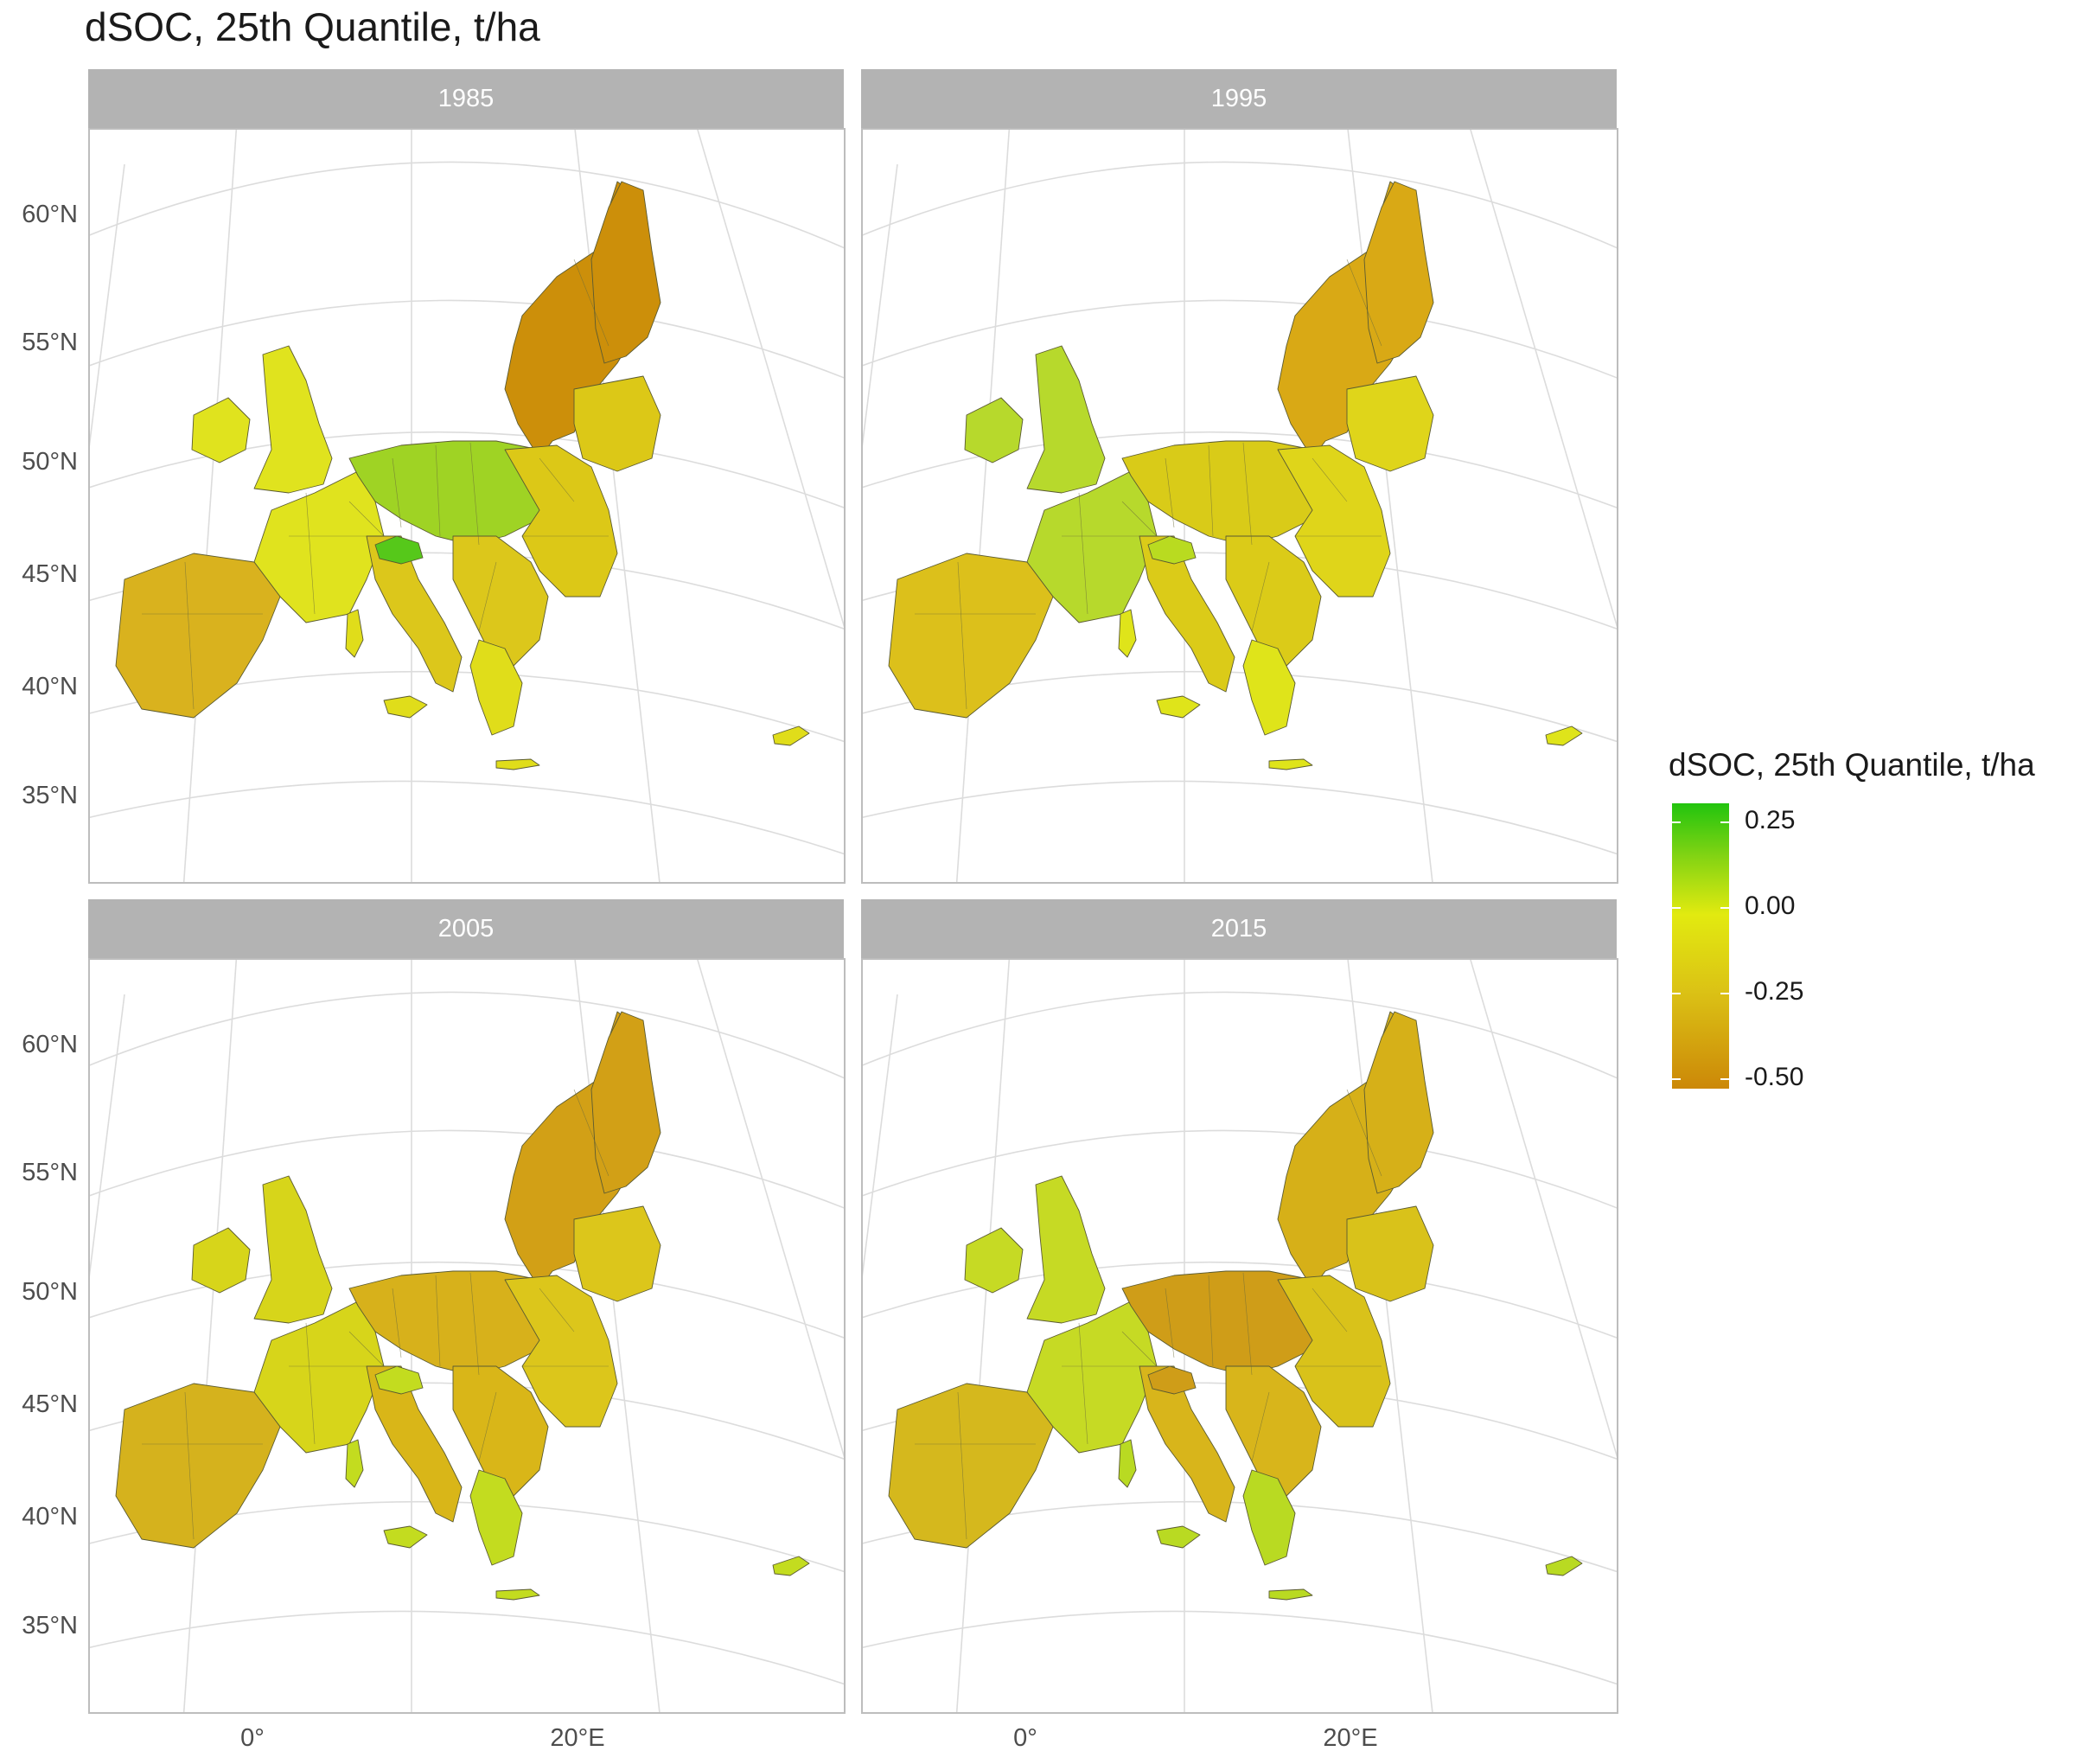 The height and width of the screenshot is (1764, 2087). Describe the element at coordinates (50, 1292) in the screenshot. I see `y-tick-50n-bottom: 50°N` at that location.